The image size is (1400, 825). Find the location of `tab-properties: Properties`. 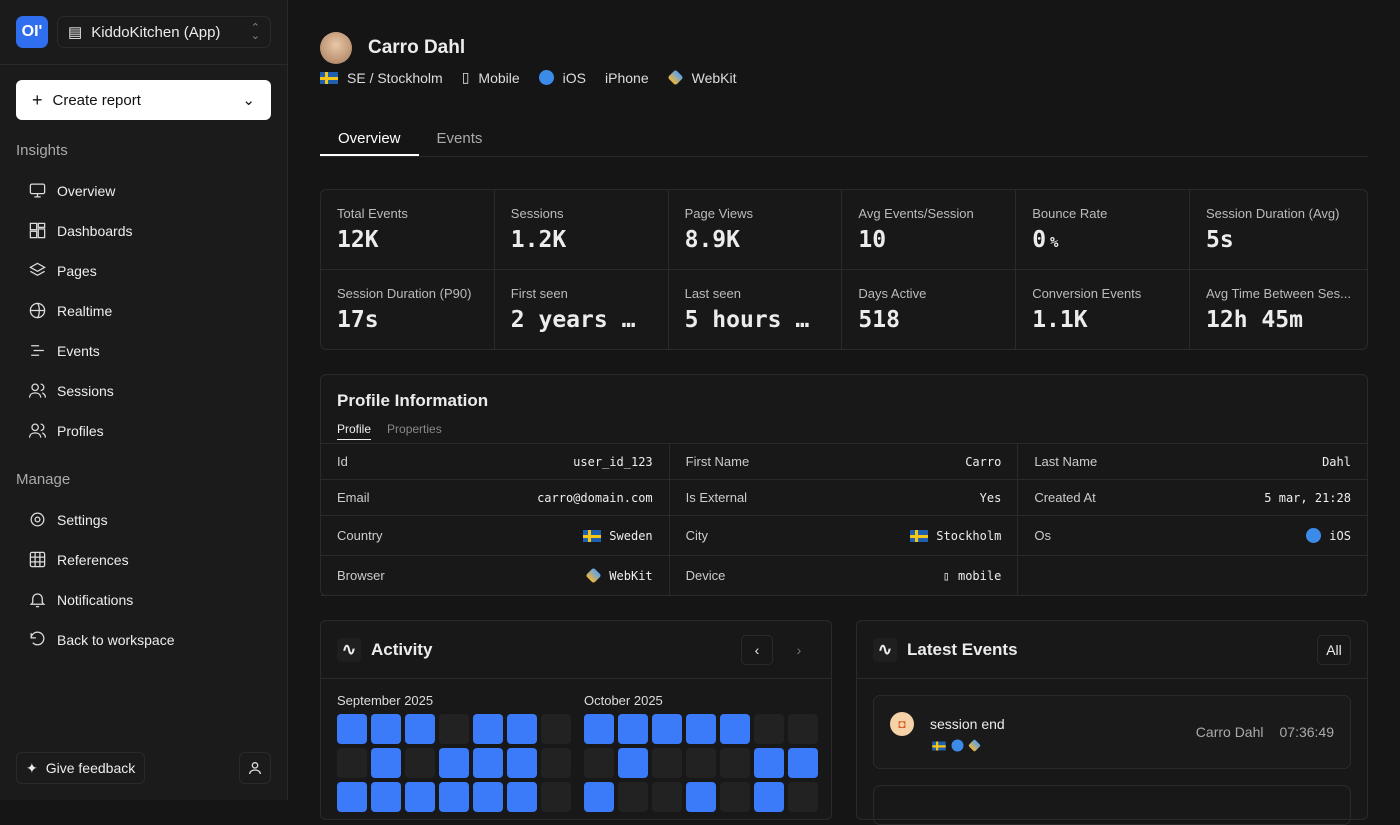

tab-properties: Properties is located at coordinates (414, 429).